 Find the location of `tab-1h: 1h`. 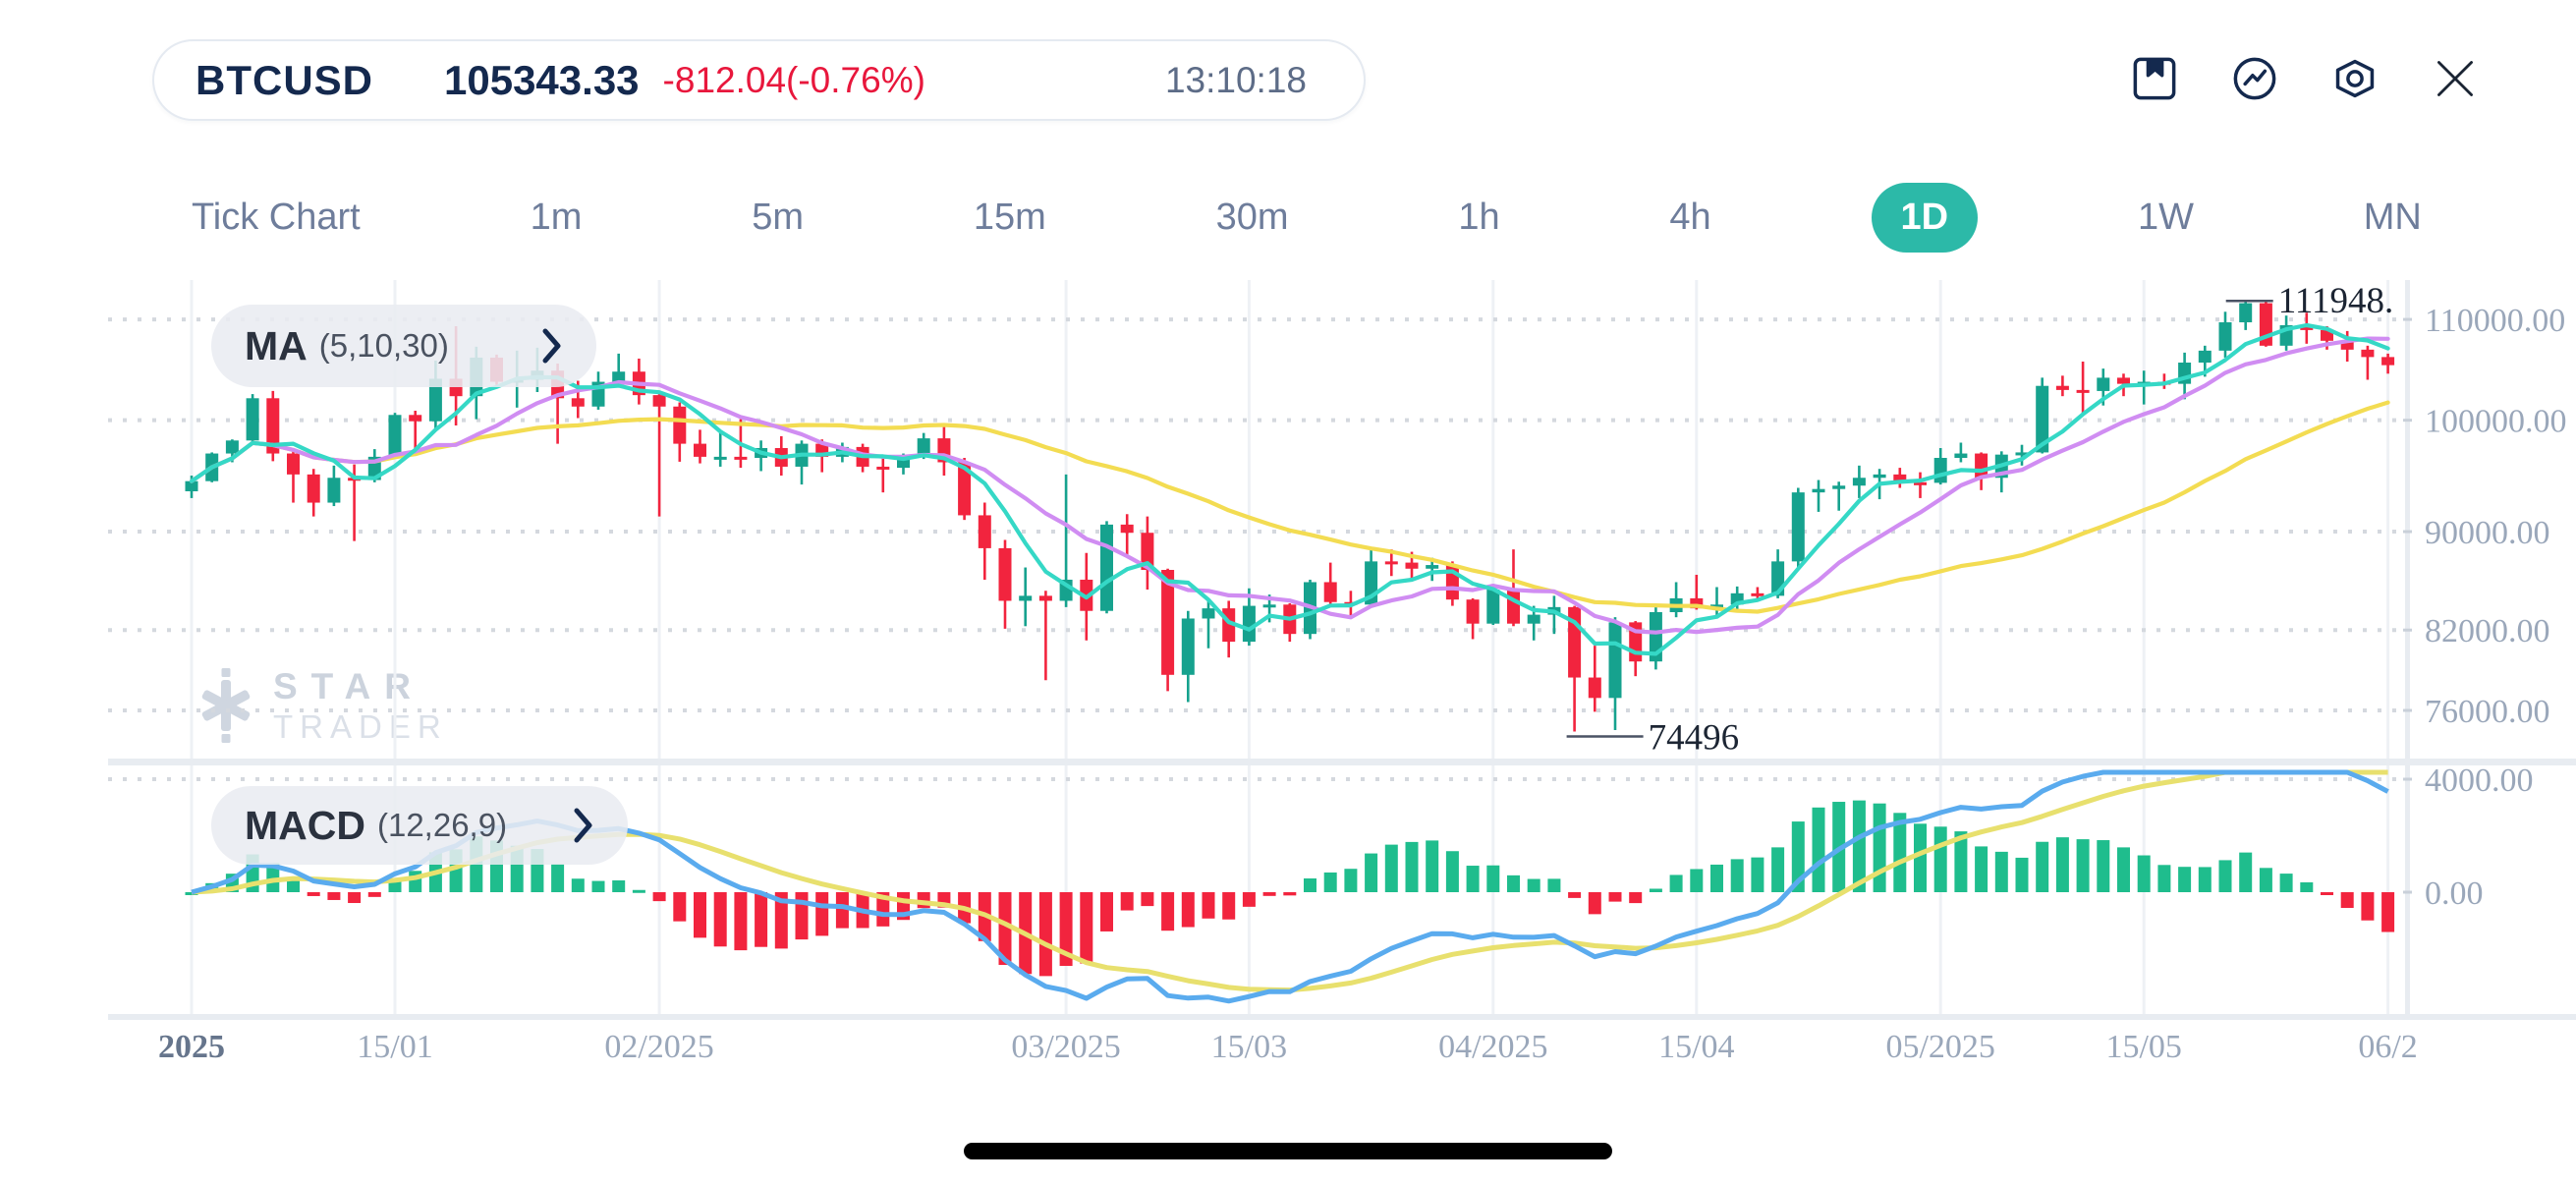

tab-1h: 1h is located at coordinates (1479, 217).